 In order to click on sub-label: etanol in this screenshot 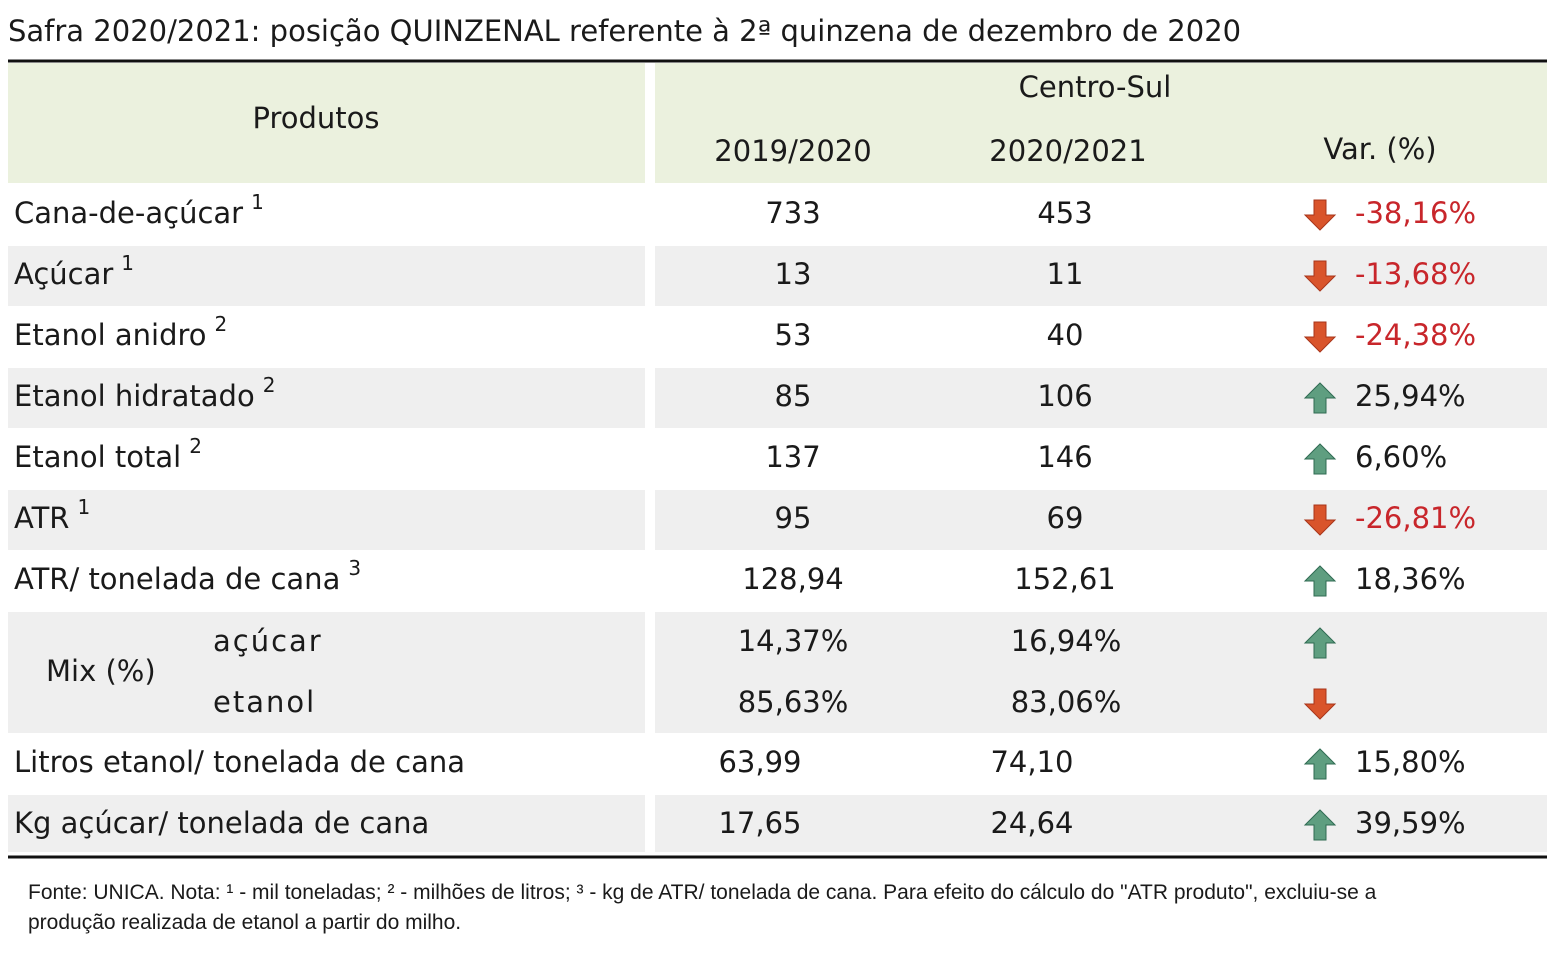, I will do `click(264, 702)`.